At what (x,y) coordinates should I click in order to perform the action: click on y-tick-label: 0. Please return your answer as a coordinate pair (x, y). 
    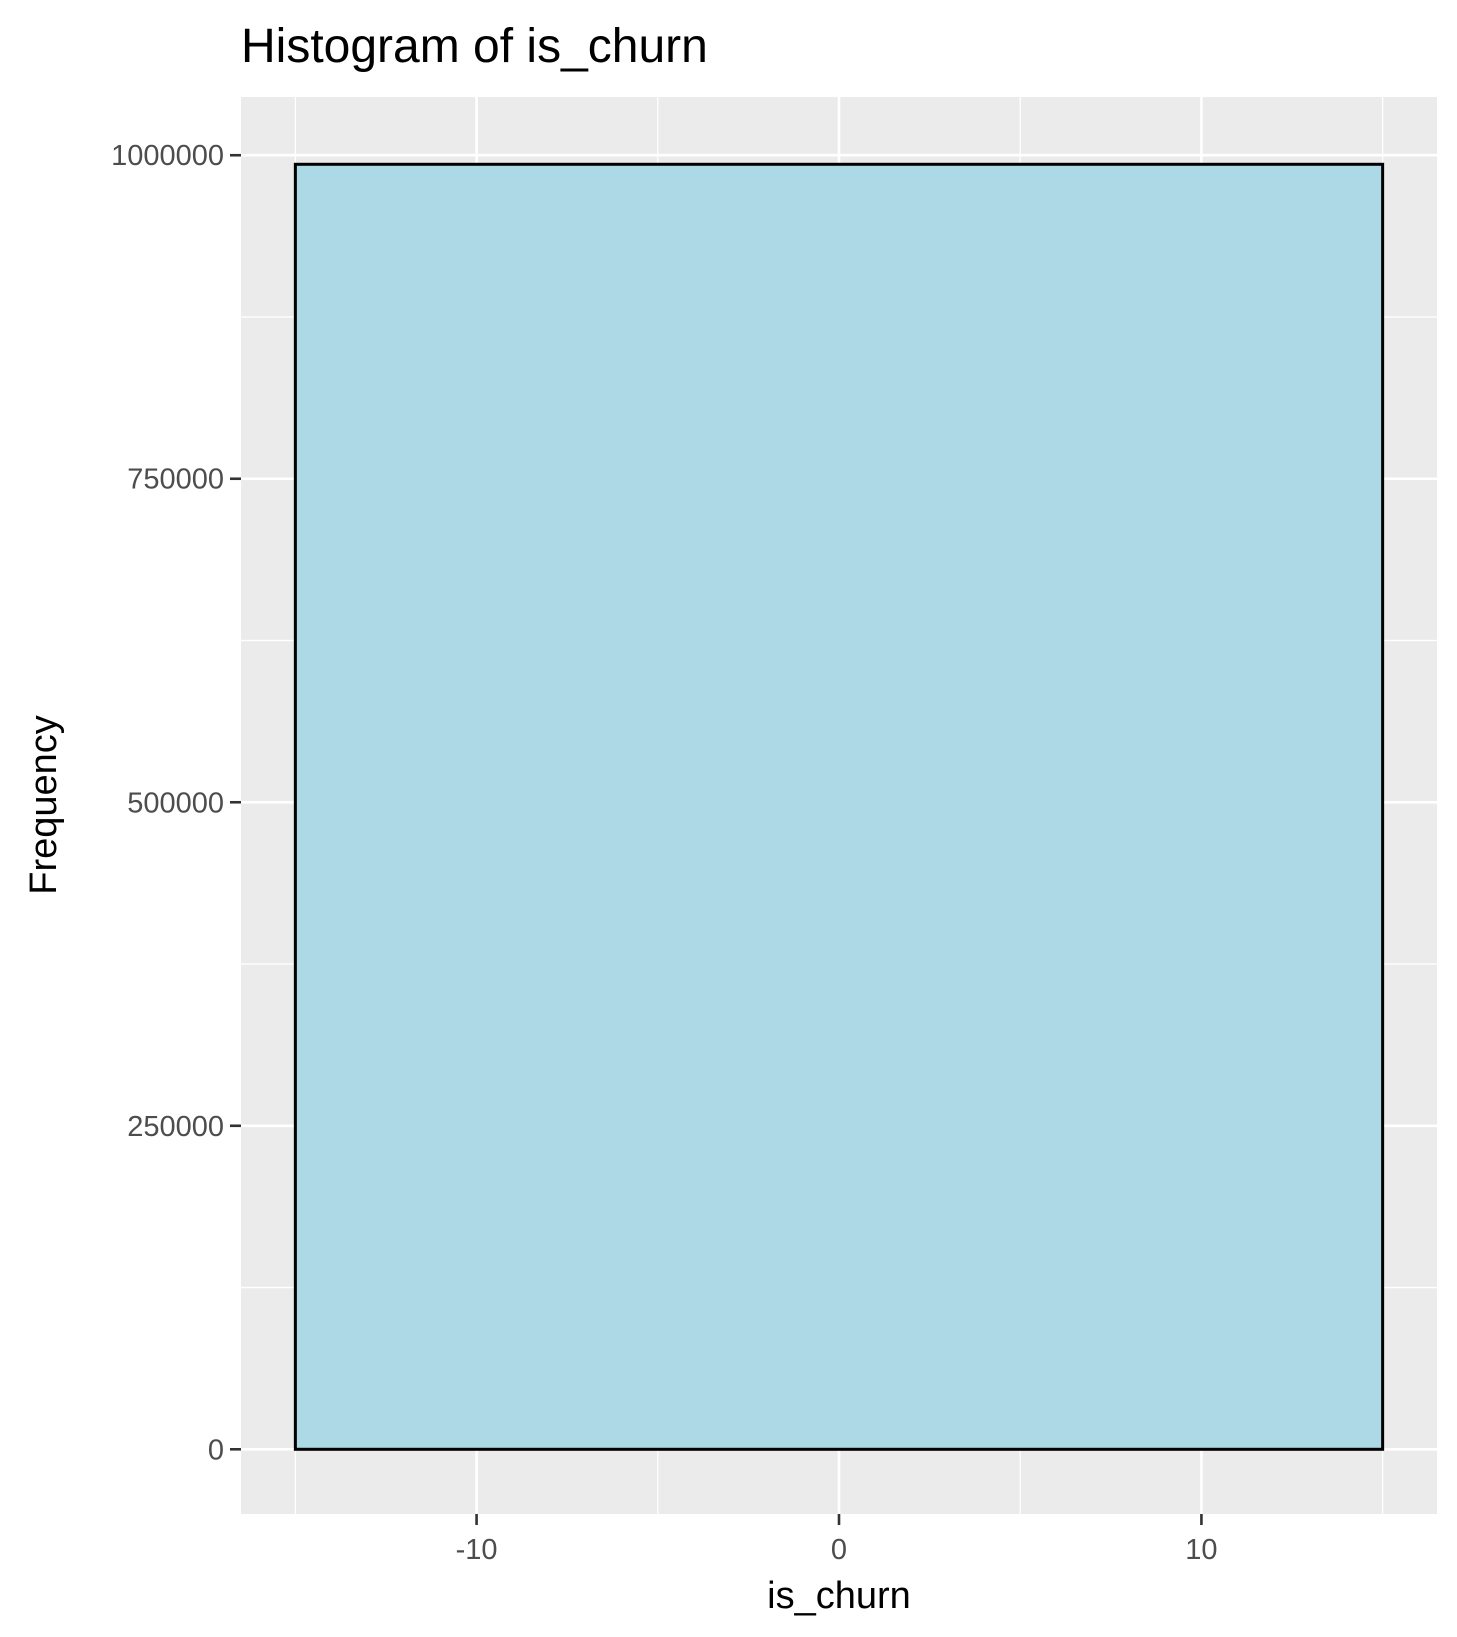
    Looking at the image, I should click on (216, 1450).